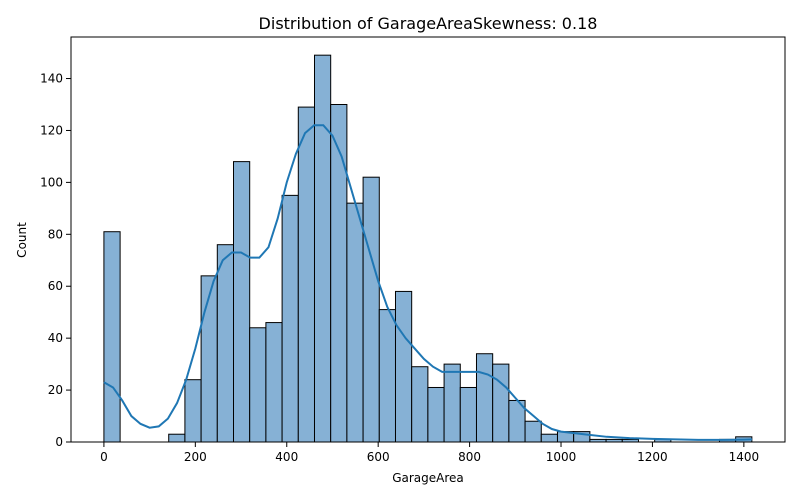  I want to click on x-tick-label: 600, so click(378, 457).